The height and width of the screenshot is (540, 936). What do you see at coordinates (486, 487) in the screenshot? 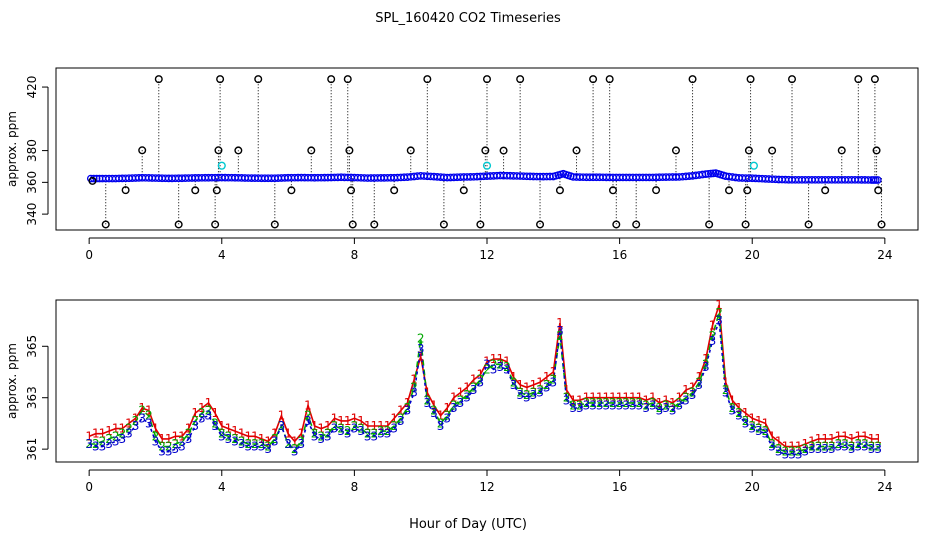
I see `x-tick-label: 12` at bounding box center [486, 487].